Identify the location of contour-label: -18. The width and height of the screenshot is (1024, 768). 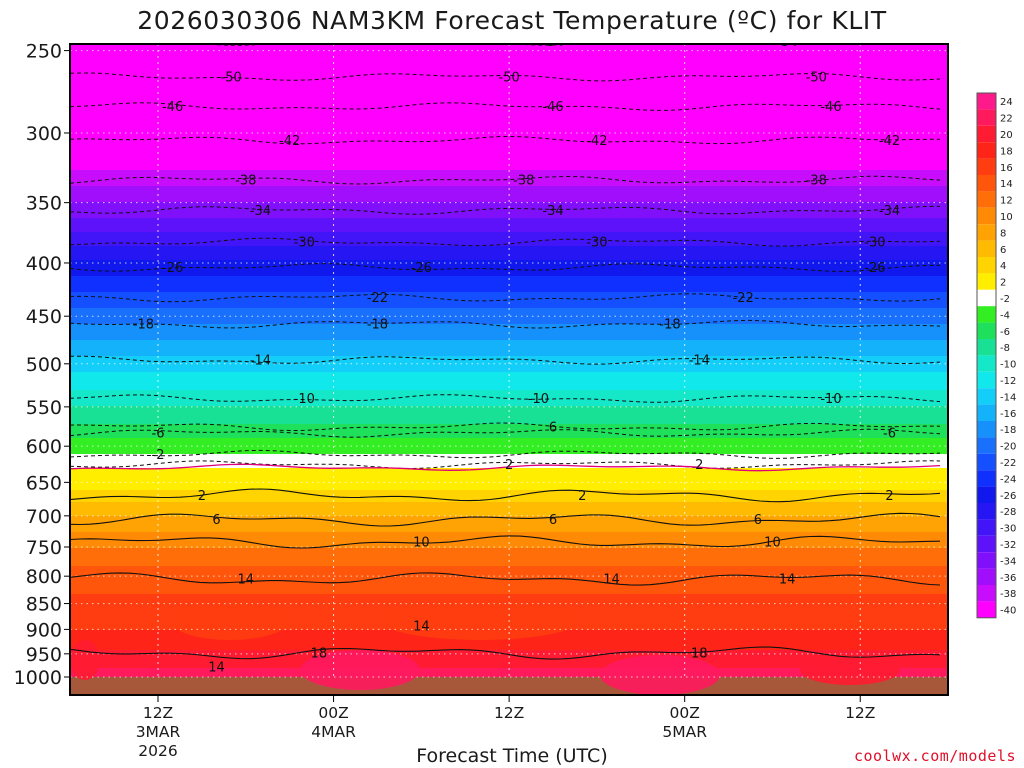
(669, 325).